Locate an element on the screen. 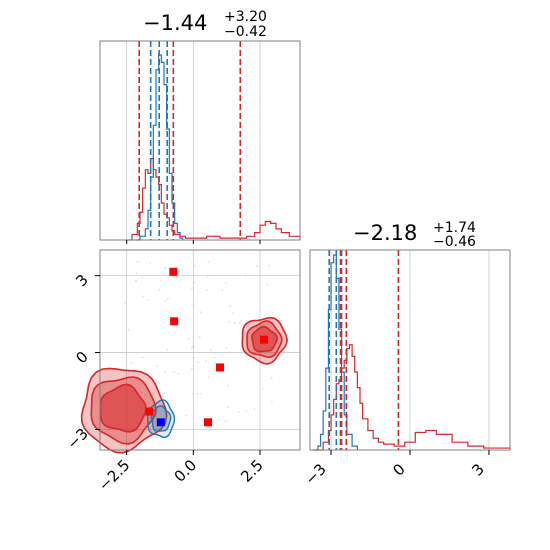  joint-contours is located at coordinates (184, 385).